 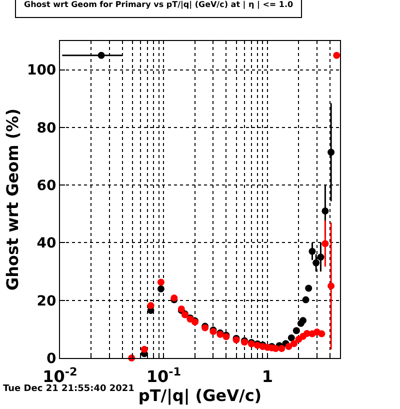 I want to click on y-tick-label: 0, so click(x=51, y=358).